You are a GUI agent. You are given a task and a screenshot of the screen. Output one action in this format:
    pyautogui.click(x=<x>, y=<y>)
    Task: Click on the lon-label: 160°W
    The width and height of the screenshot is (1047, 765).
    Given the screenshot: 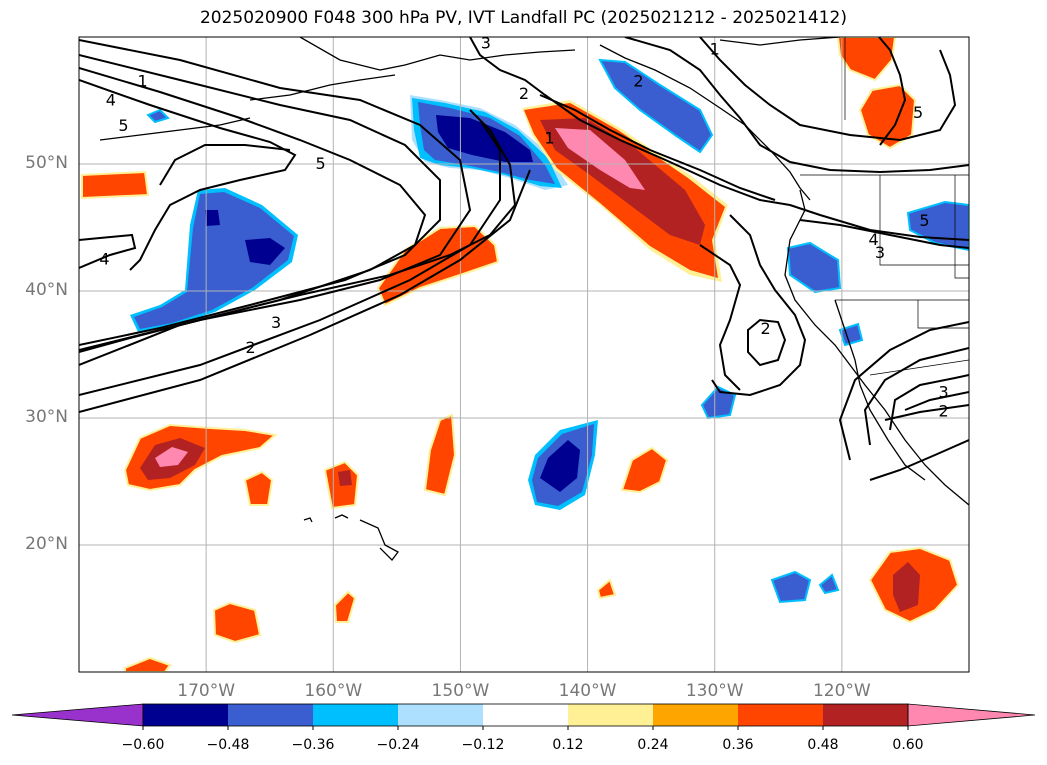 What is the action you would take?
    pyautogui.click(x=333, y=691)
    